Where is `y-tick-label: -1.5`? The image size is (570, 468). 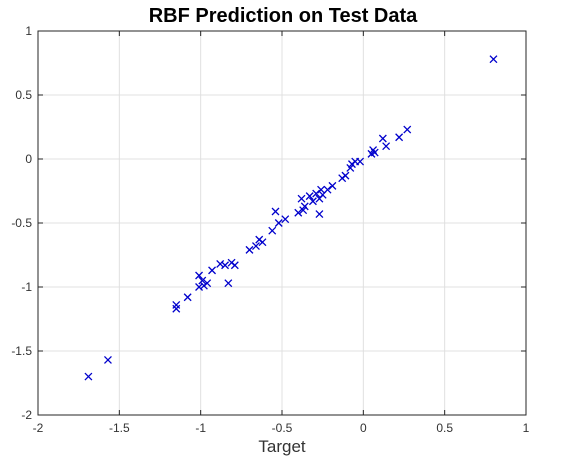 y-tick-label: -1.5 is located at coordinates (21, 351).